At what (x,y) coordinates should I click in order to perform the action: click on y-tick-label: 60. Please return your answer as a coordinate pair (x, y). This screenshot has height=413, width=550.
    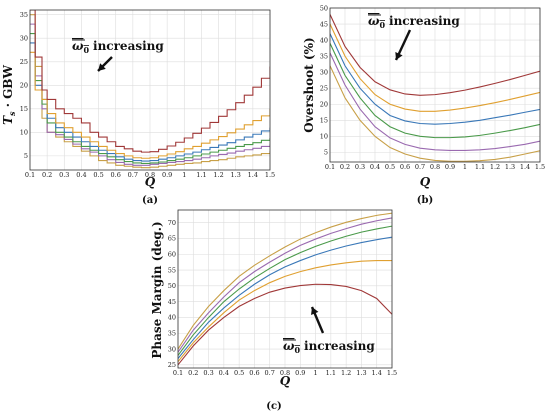
    Looking at the image, I should click on (172, 255).